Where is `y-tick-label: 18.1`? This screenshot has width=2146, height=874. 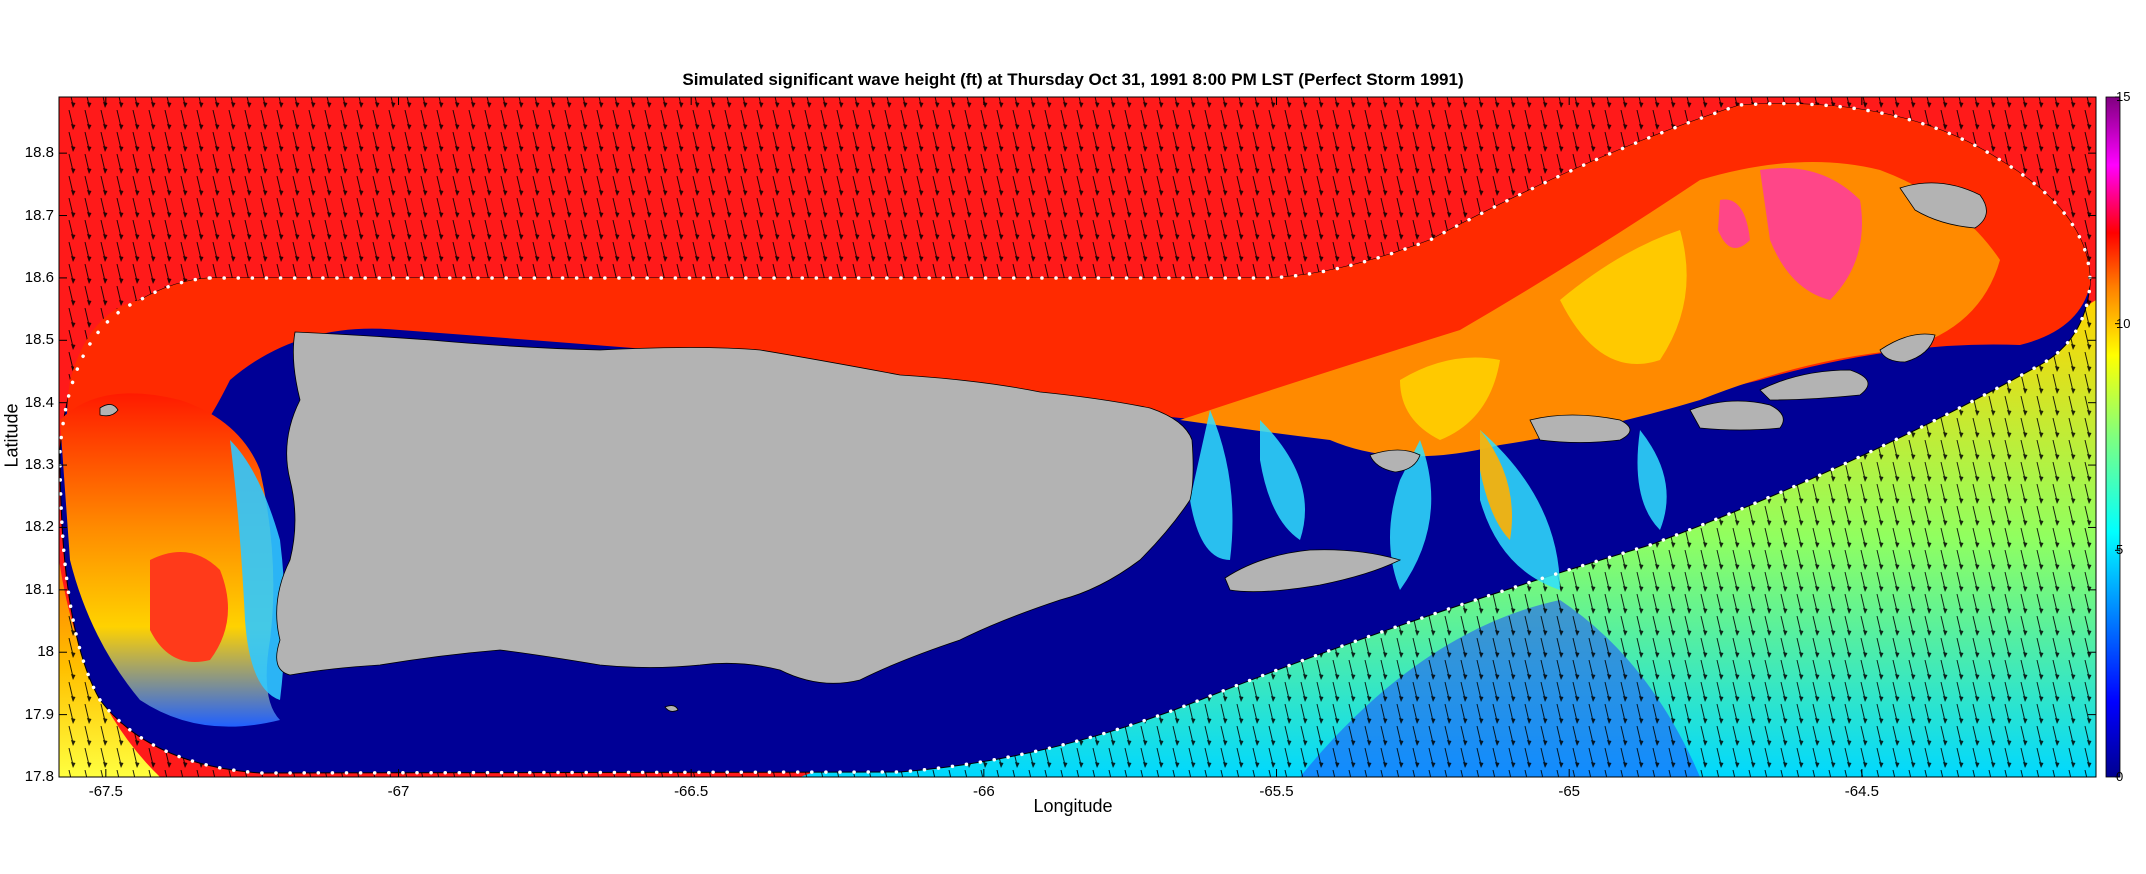
y-tick-label: 18.1 is located at coordinates (39, 589).